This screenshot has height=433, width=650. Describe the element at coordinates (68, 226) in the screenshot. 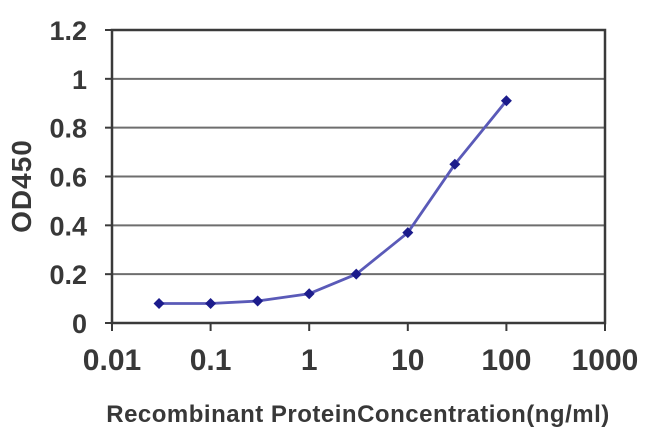

I see `y-tick-label: 0.4` at that location.